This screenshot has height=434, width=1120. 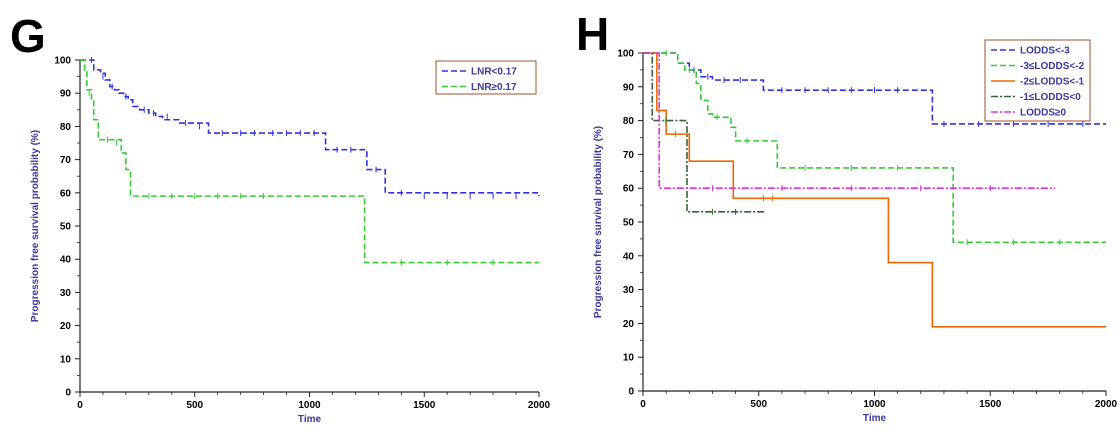 I want to click on panel-label: G, so click(x=28, y=36).